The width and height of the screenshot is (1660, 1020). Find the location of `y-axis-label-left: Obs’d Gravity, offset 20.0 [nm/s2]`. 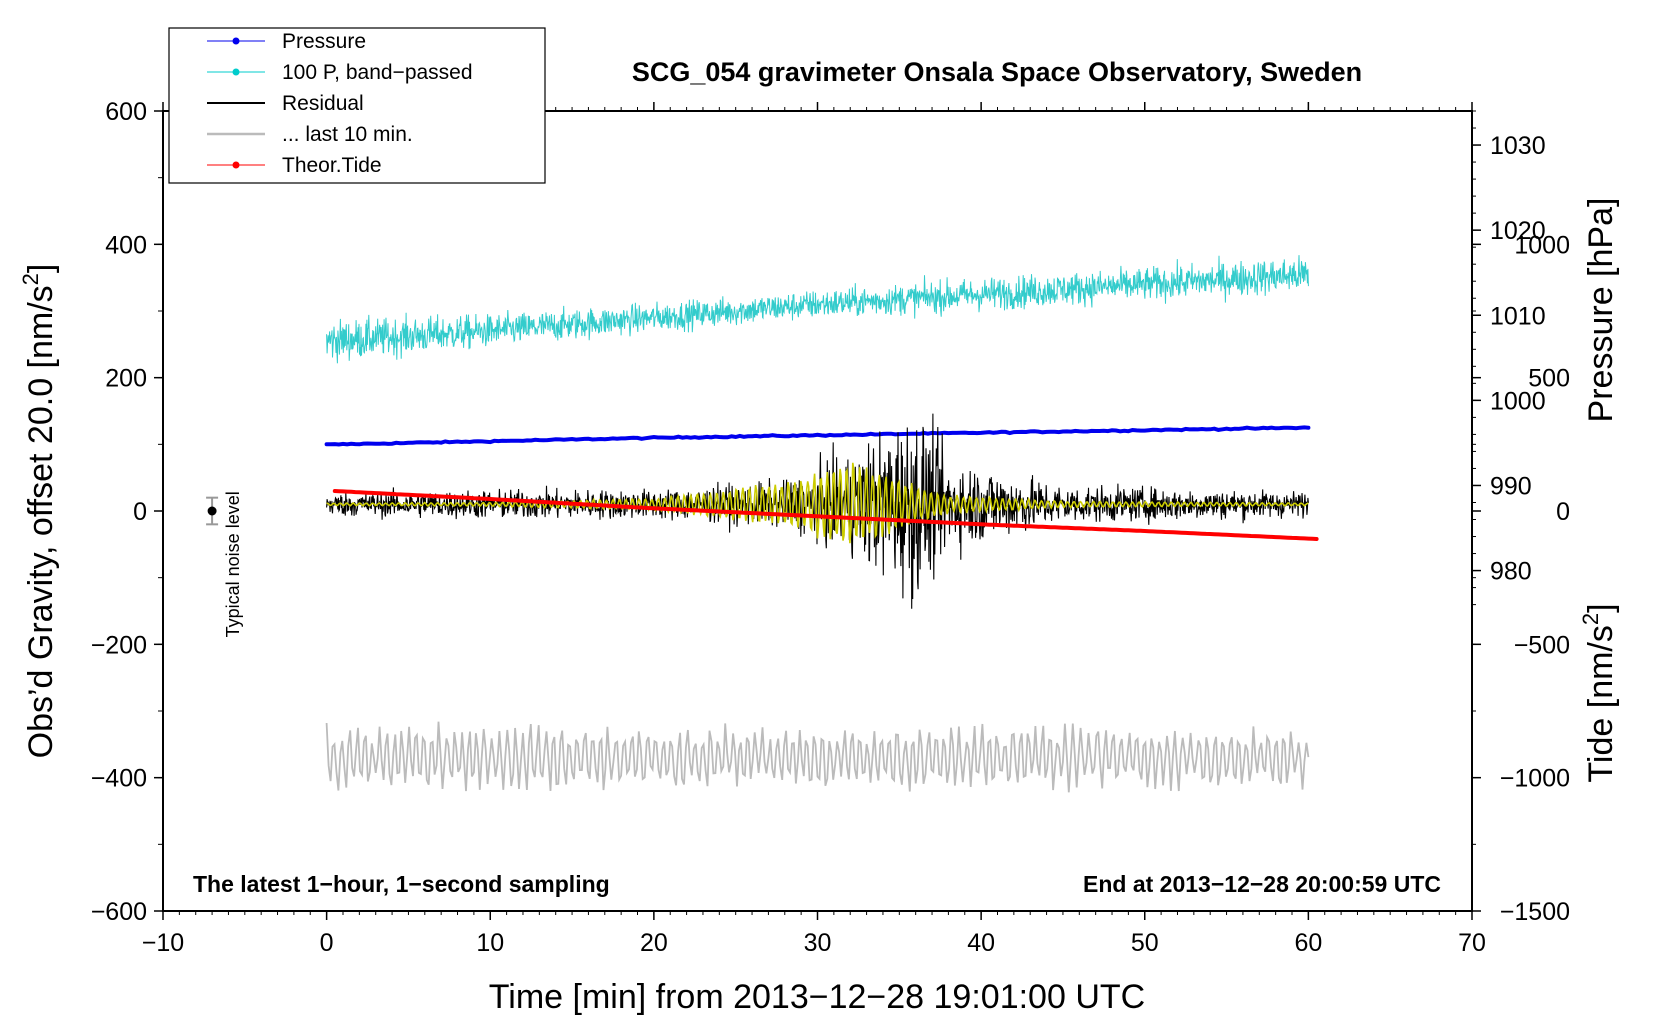

y-axis-label-left: Obs’d Gravity, offset 20.0 [nm/s2] is located at coordinates (39, 511).